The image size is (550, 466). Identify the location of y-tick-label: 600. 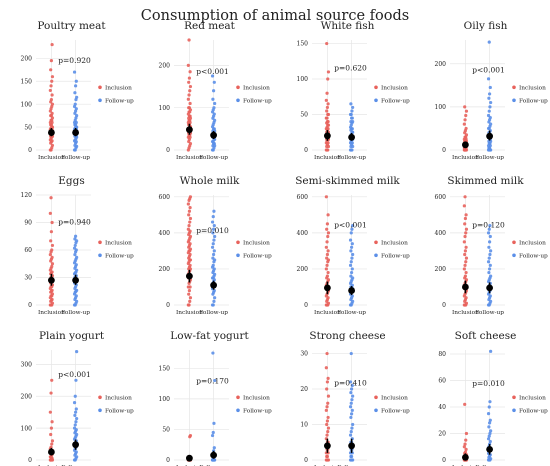
(303, 197).